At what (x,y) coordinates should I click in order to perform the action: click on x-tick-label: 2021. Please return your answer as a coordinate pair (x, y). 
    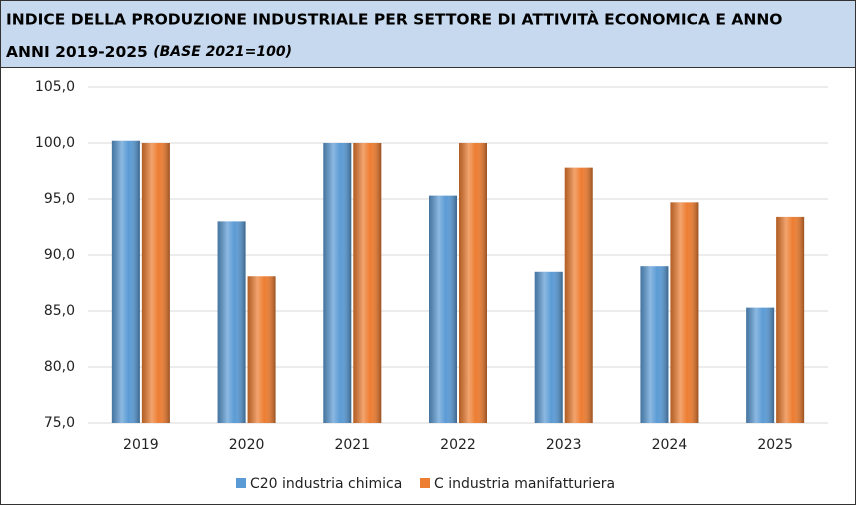
    Looking at the image, I should click on (352, 445).